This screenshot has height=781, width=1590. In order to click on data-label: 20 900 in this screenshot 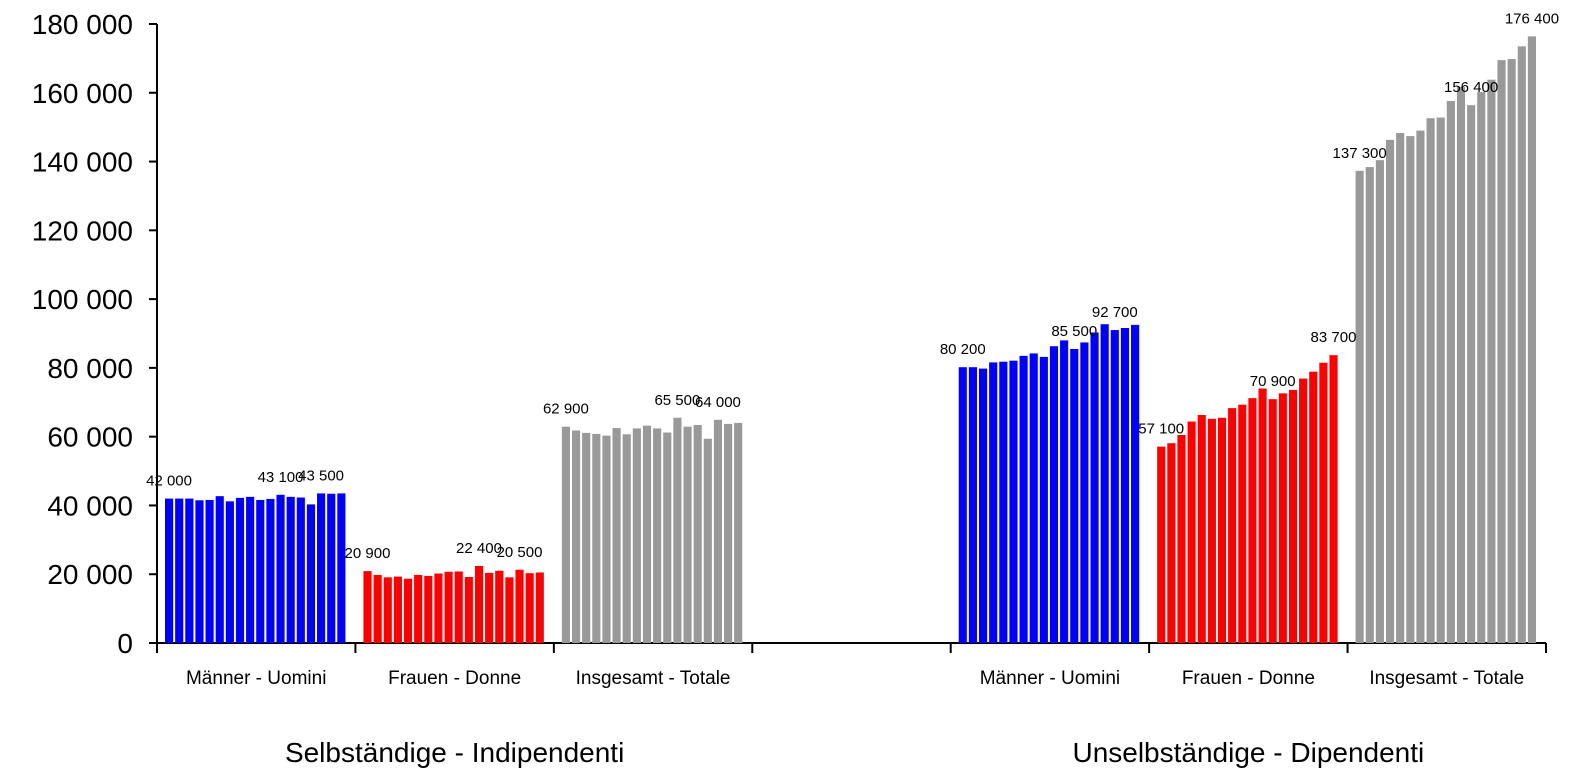, I will do `click(368, 553)`.